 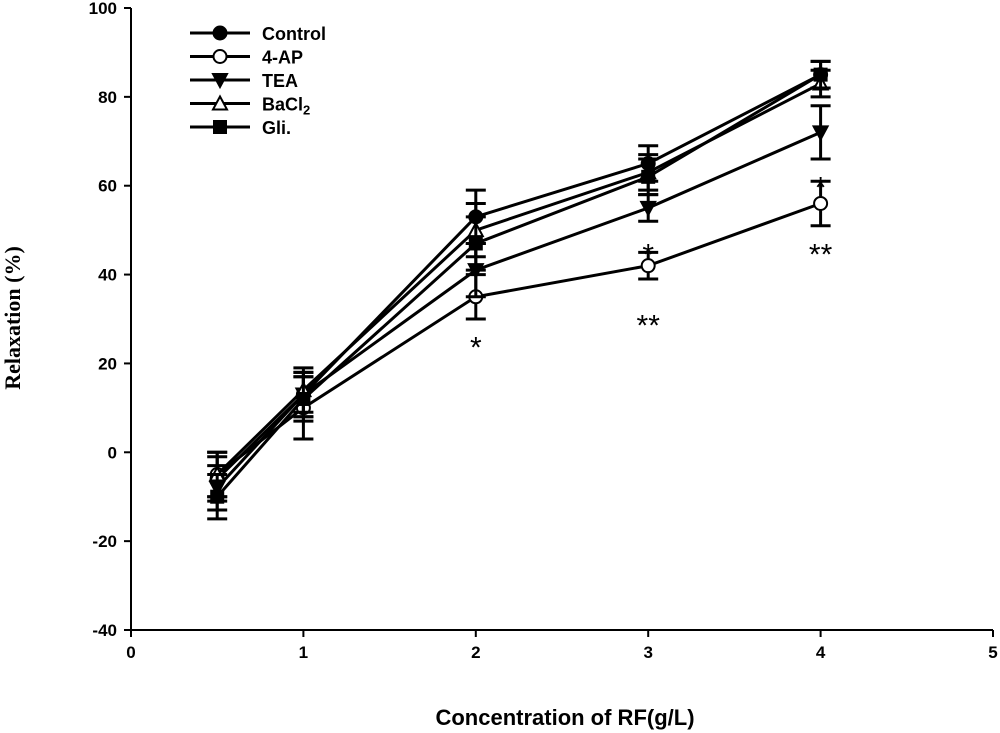 What do you see at coordinates (821, 652) in the screenshot?
I see `x-tick-label: 4` at bounding box center [821, 652].